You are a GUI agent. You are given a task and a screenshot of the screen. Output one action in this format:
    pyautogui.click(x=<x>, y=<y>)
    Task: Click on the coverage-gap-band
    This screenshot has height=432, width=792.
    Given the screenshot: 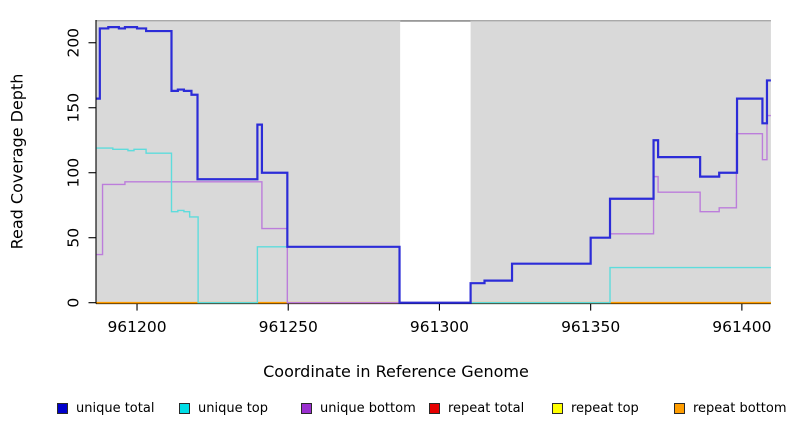 What is the action you would take?
    pyautogui.click(x=435, y=162)
    